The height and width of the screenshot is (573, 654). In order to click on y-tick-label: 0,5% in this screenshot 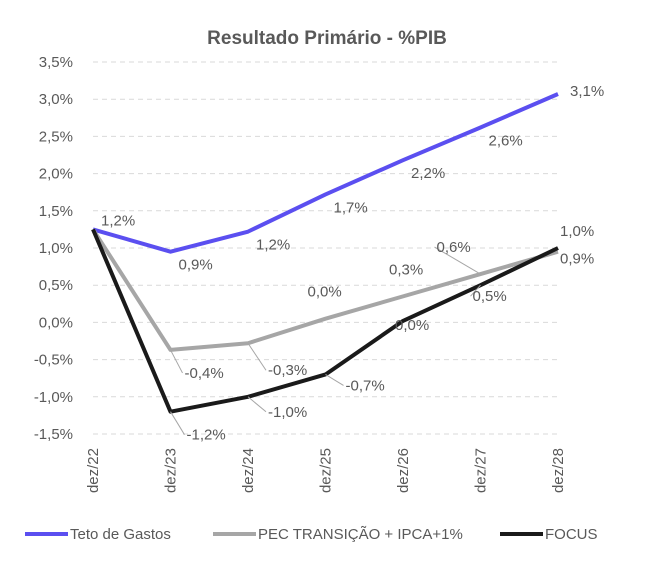, I will do `click(56, 285)`.